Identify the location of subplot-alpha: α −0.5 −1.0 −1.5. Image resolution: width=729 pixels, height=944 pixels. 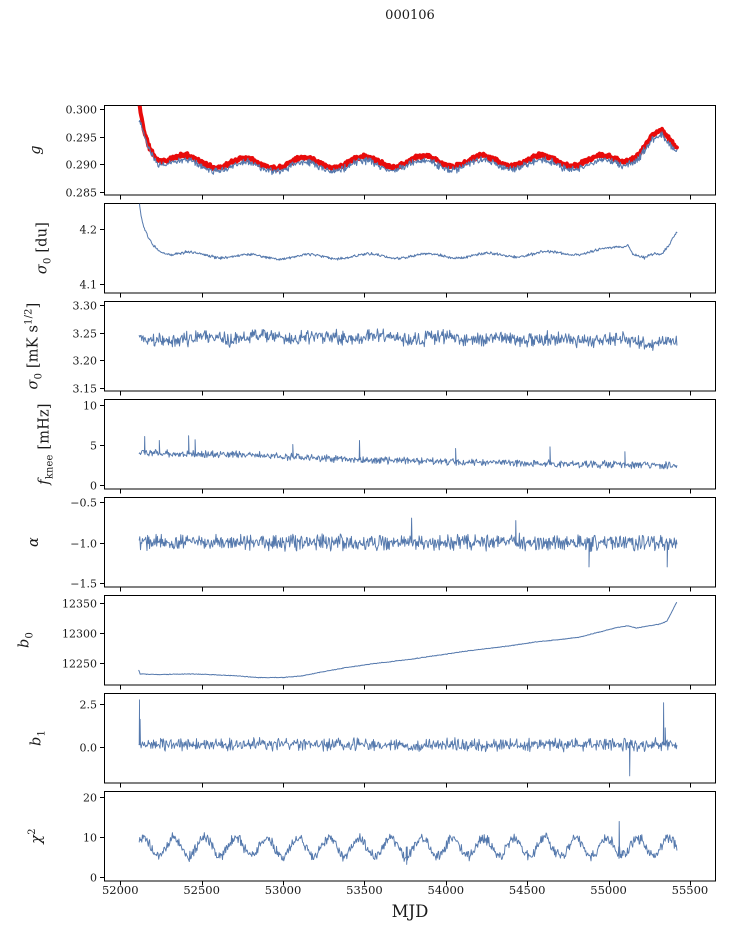
(364, 546).